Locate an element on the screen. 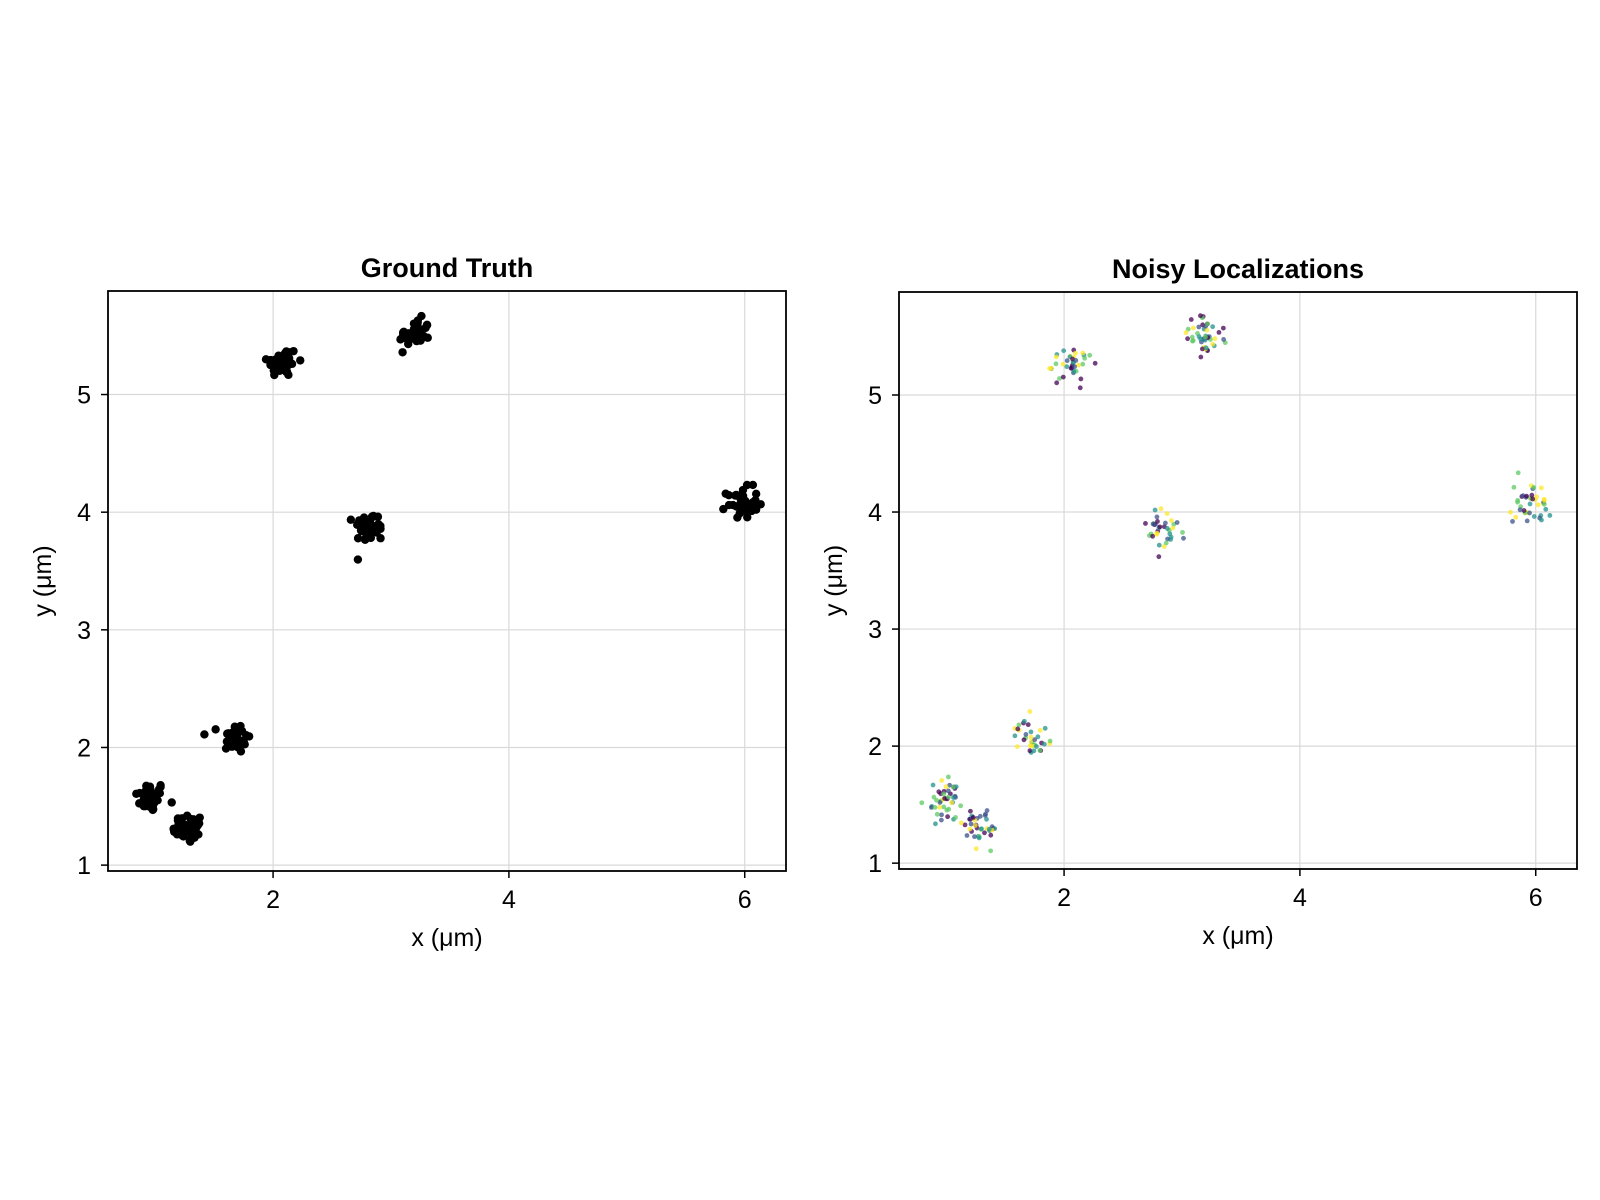 The width and height of the screenshot is (1600, 1200). x-tick-label: 4 is located at coordinates (509, 900).